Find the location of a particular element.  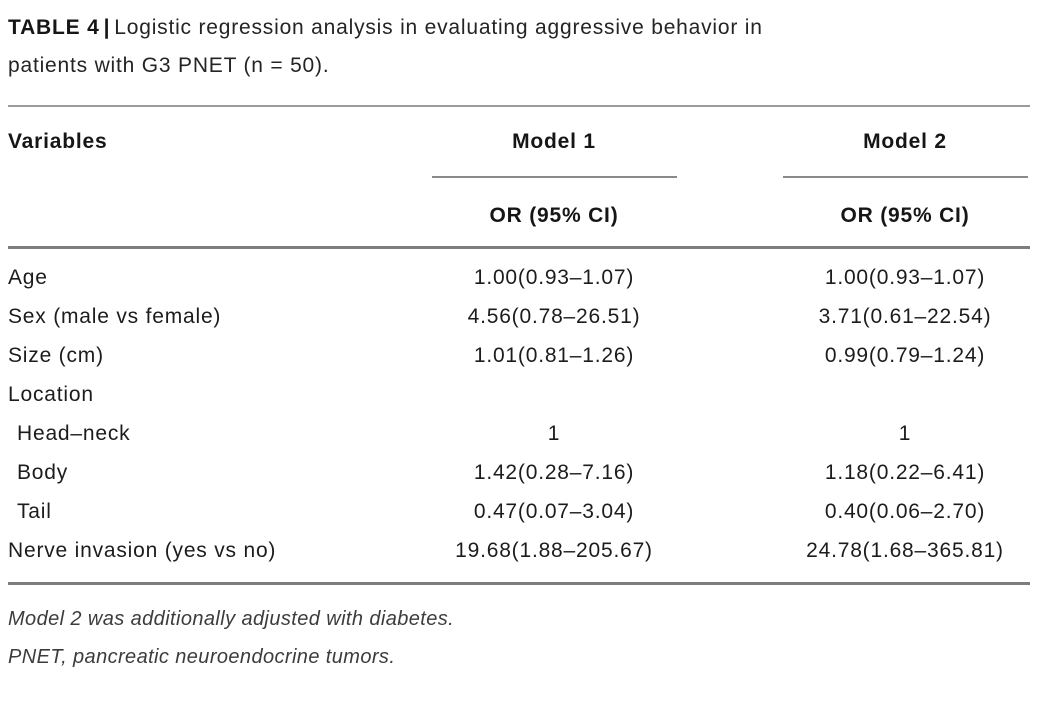

model2-value: 0.99(0.79–1.24) is located at coordinates (905, 355).